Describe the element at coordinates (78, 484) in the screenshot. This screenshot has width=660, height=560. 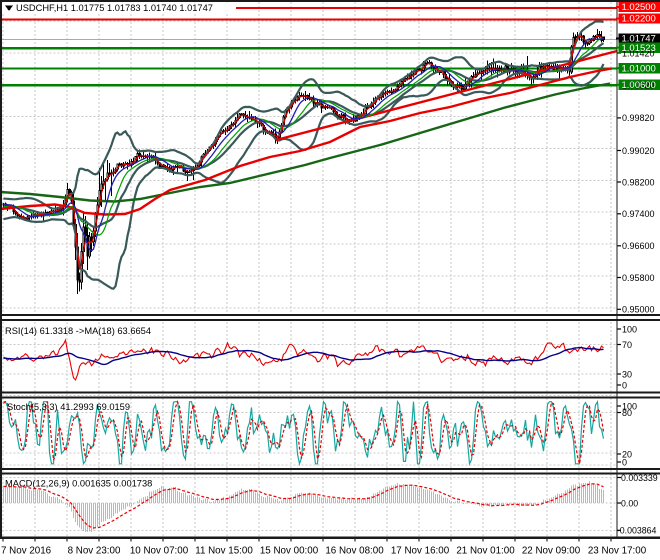
I see `svg-text:MACD(12,26,9) 0.001635 0.00173: MACD(12,26,9) 0.001635 0.001738` at that location.